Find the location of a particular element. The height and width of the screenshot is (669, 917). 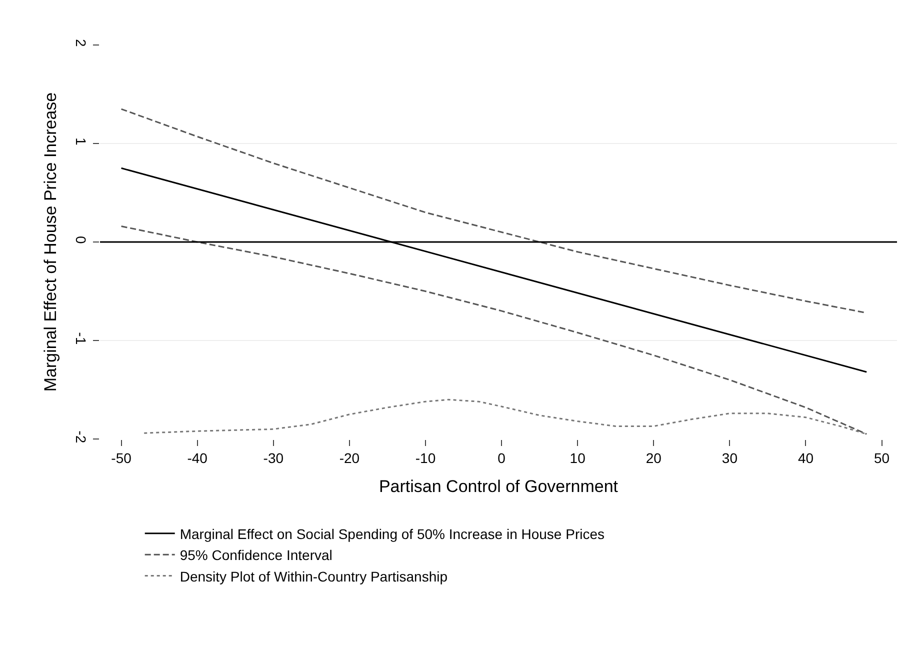

x-tick-label: -50 is located at coordinates (121, 458).